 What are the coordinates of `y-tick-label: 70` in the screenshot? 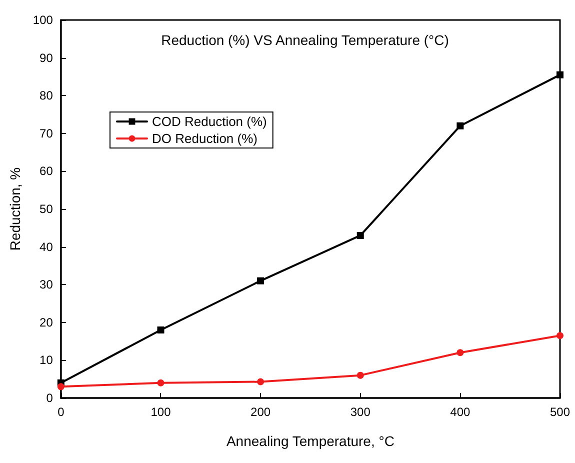 It's located at (47, 133).